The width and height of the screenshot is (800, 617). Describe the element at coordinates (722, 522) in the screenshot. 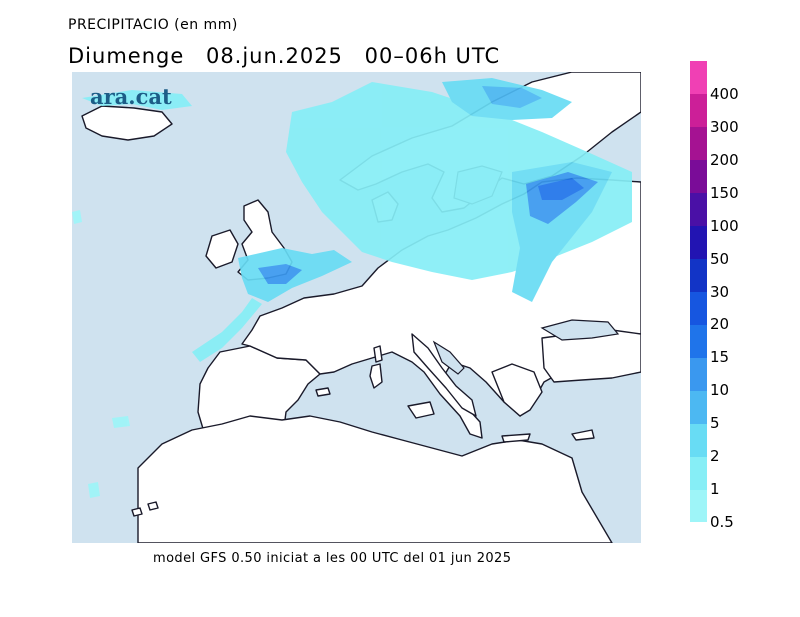

I see `legend-label: 0.5` at that location.